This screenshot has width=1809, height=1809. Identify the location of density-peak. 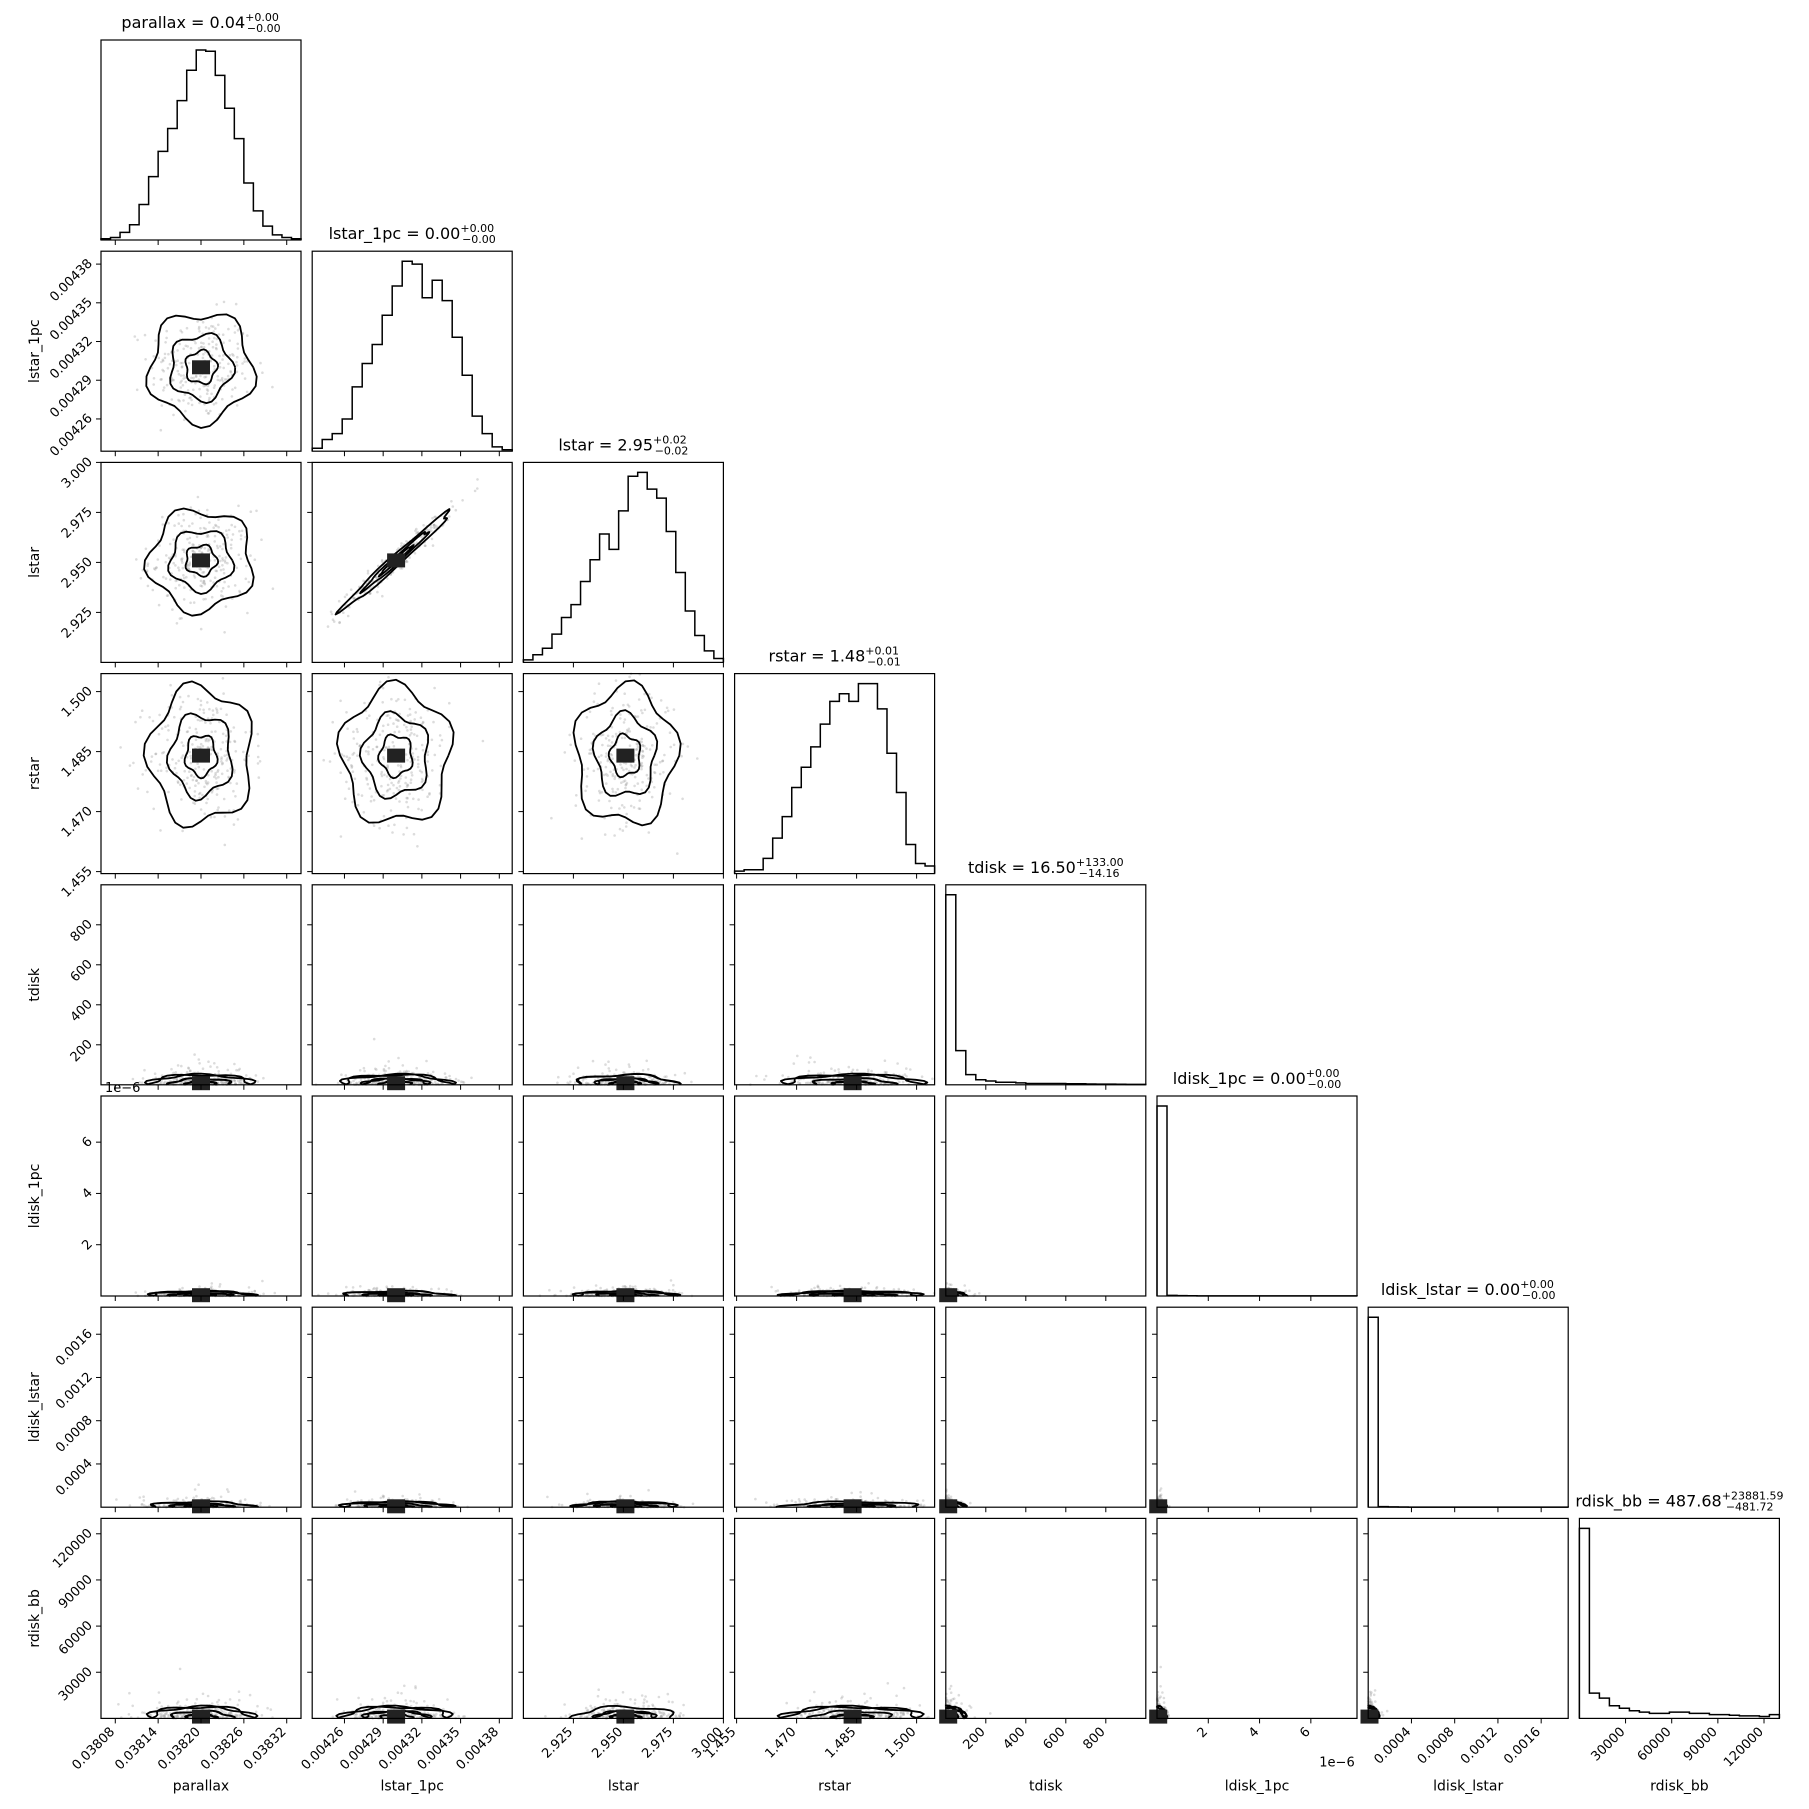
(625, 755).